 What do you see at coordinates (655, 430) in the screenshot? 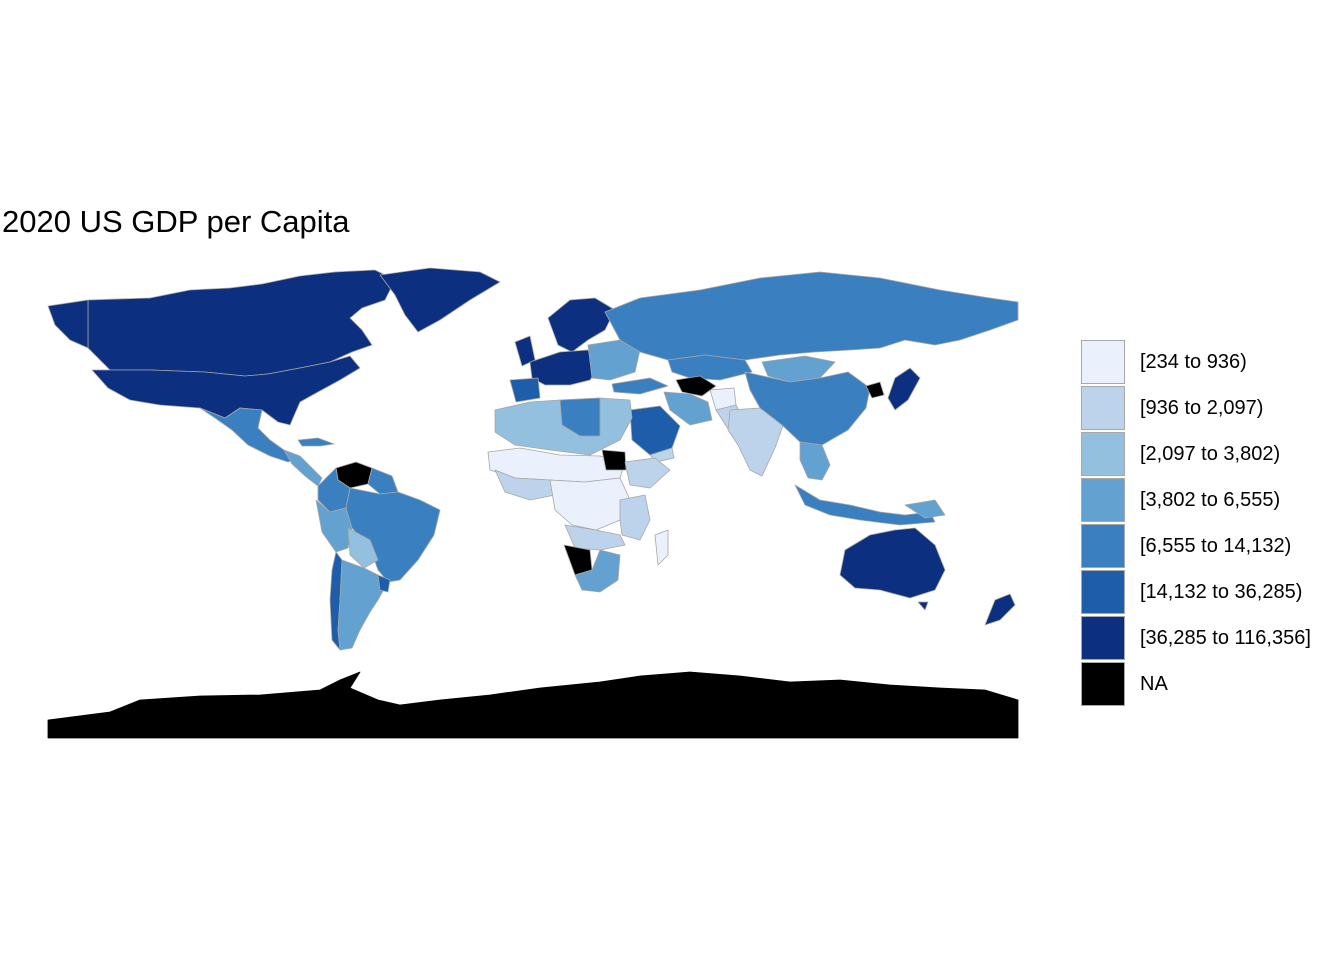
I see `region-saudi-arabia` at bounding box center [655, 430].